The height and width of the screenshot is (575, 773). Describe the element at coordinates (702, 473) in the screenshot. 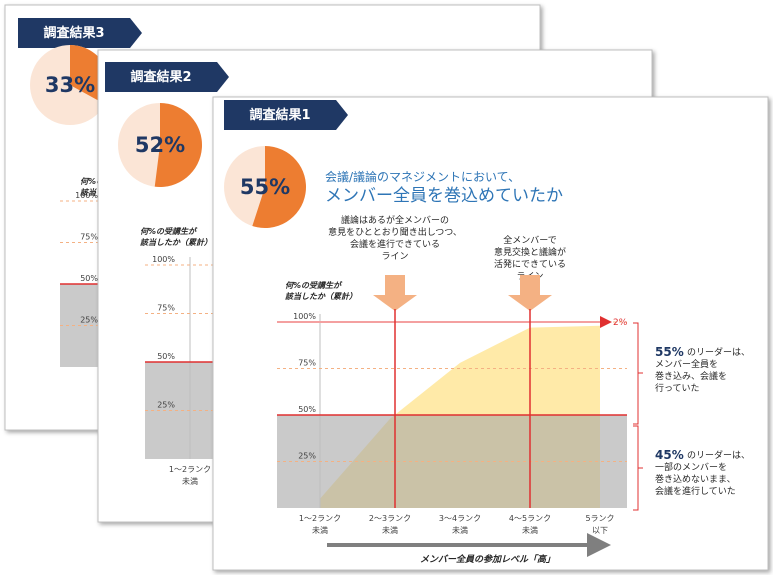

I see `note-text: のリーダーは、一部のメンバーを巻き込めないまま、会議を進行していた` at that location.